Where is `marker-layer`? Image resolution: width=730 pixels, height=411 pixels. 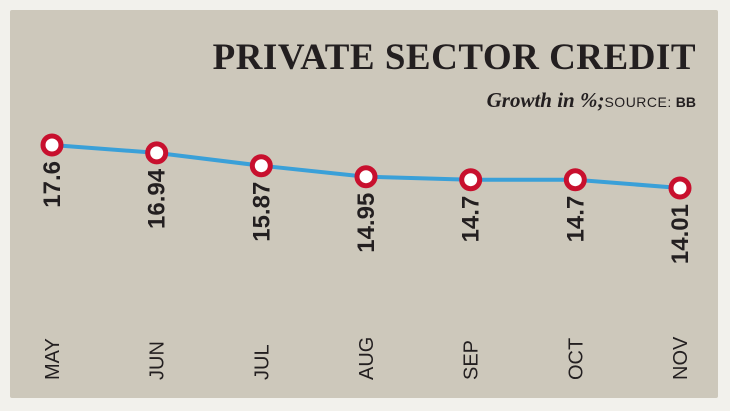 marker-layer is located at coordinates (366, 166).